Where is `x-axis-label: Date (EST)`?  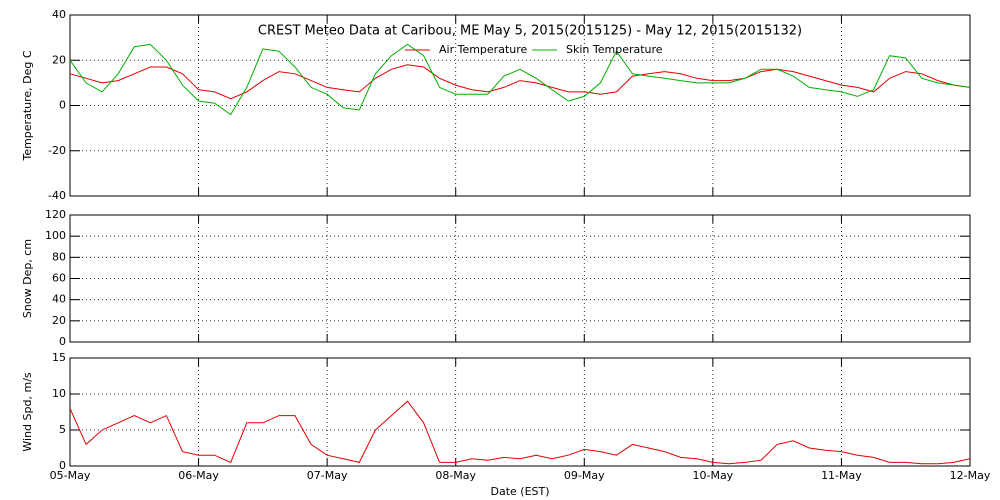
x-axis-label: Date (EST) is located at coordinates (519, 491).